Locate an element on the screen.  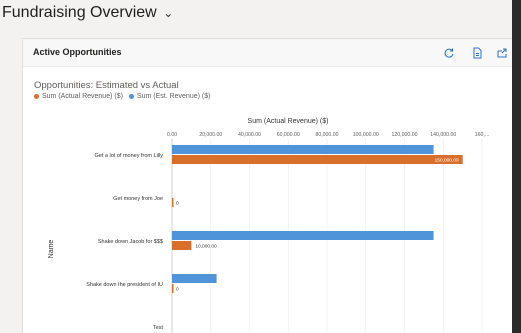
x-tick-label: 140,000.00 is located at coordinates (443, 135).